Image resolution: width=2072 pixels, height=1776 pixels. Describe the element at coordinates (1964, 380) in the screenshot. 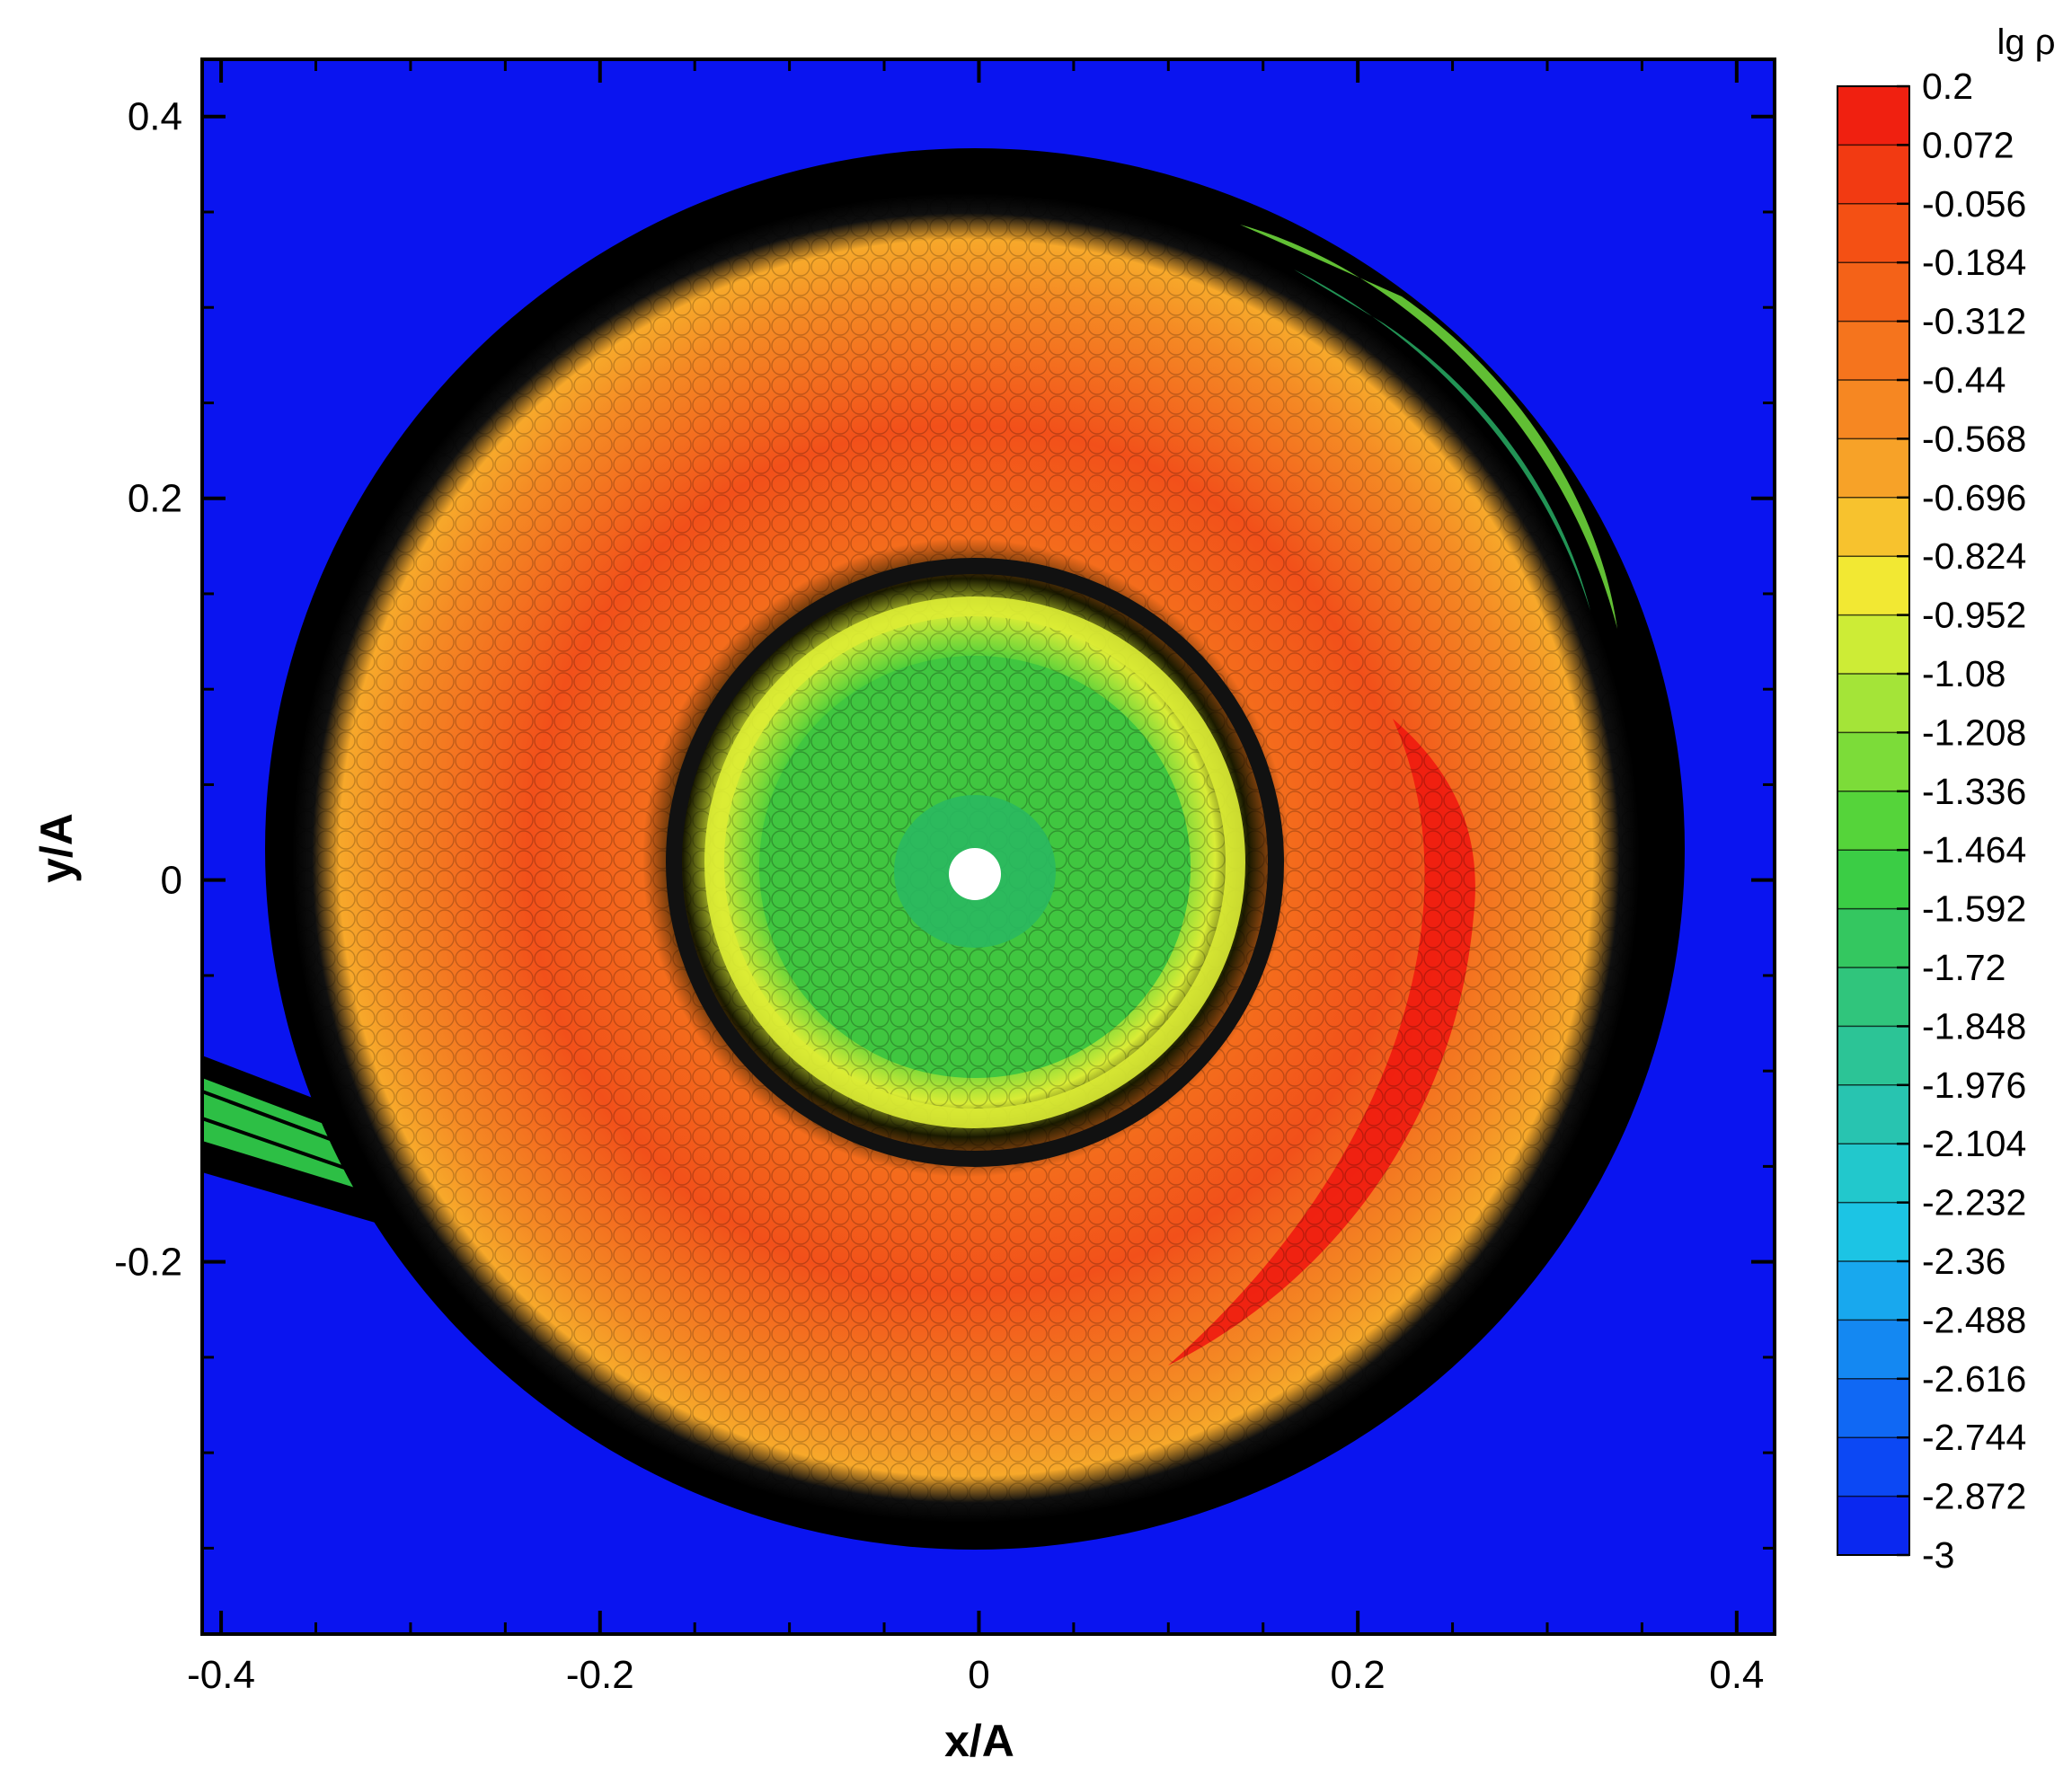

I see `colorbar-tick-label: -0.44` at that location.